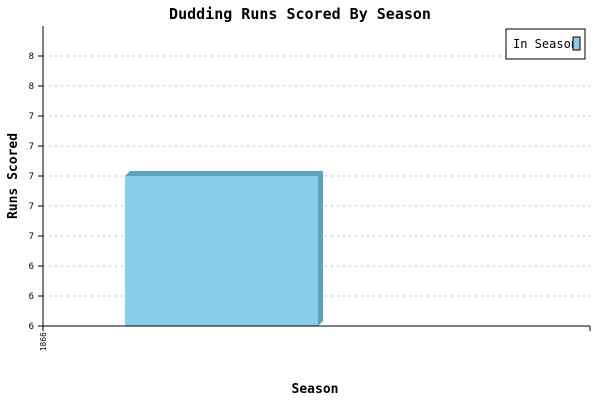  I want to click on x-tick-label: 1866, so click(43, 341).